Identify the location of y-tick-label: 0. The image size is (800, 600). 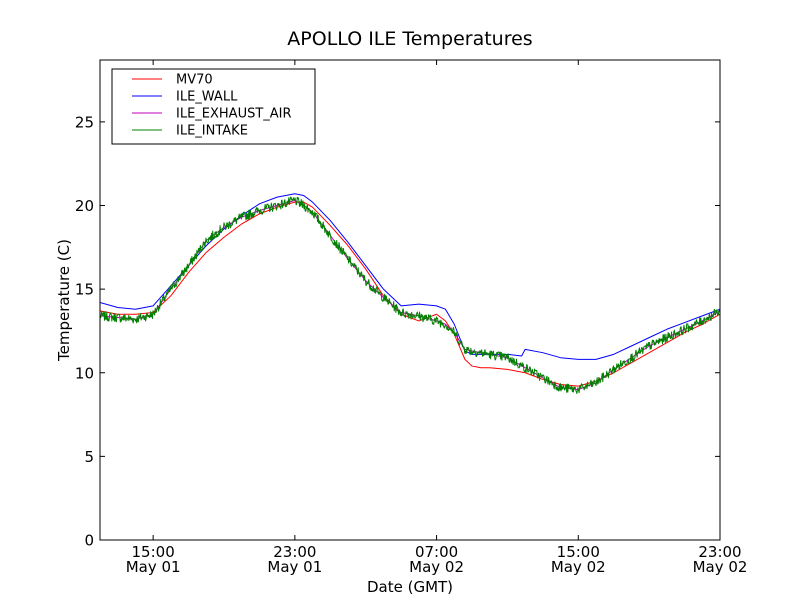
(89, 541).